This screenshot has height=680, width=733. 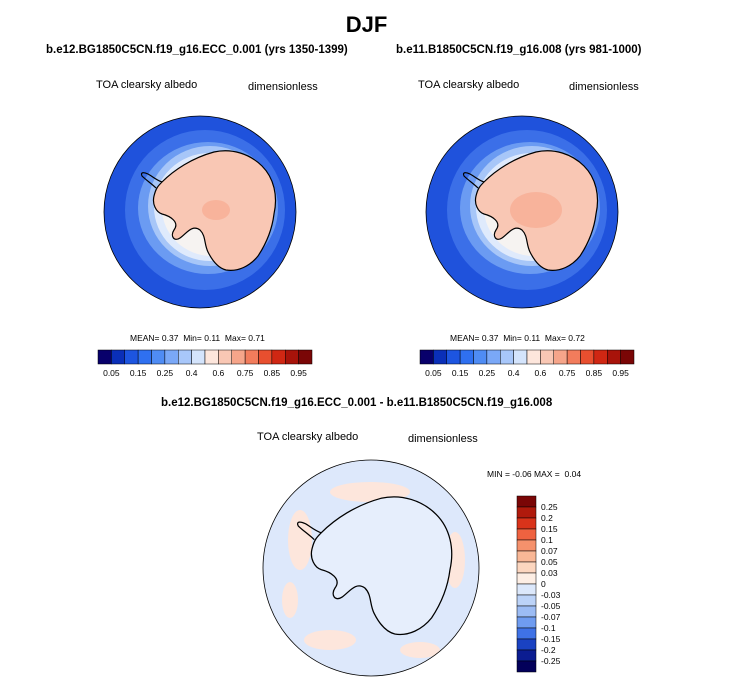 I want to click on panel1-stats: MEAN= 0.37 Min= 0.11 Max= 0.71, so click(x=197, y=338).